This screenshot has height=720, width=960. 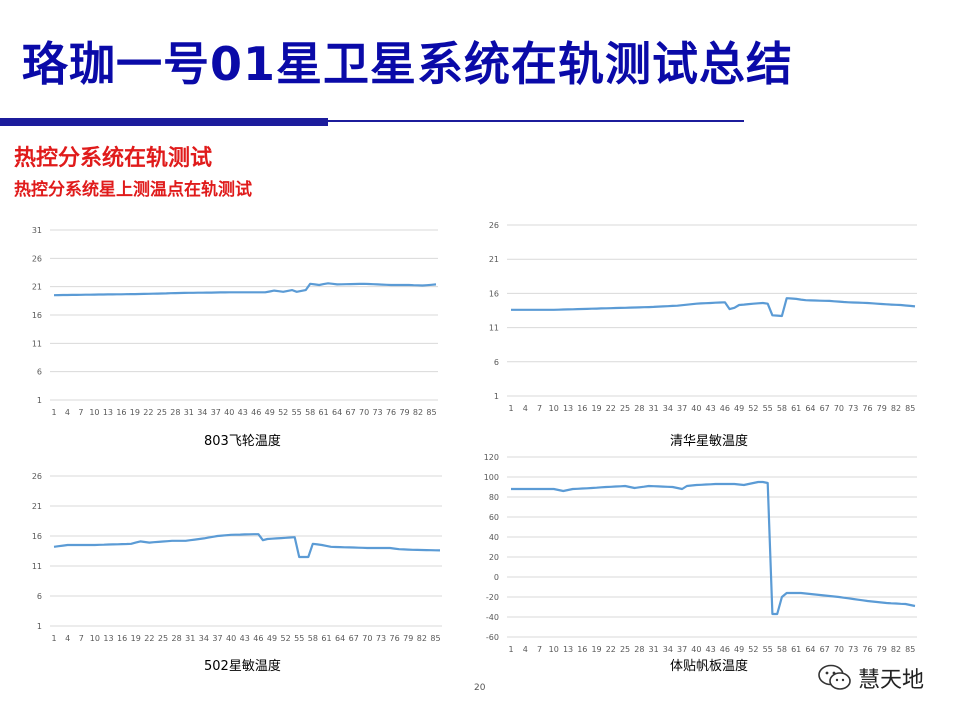 What do you see at coordinates (133, 190) in the screenshot?
I see `section-subheading: 热控分系统星上测温点在轨测试` at bounding box center [133, 190].